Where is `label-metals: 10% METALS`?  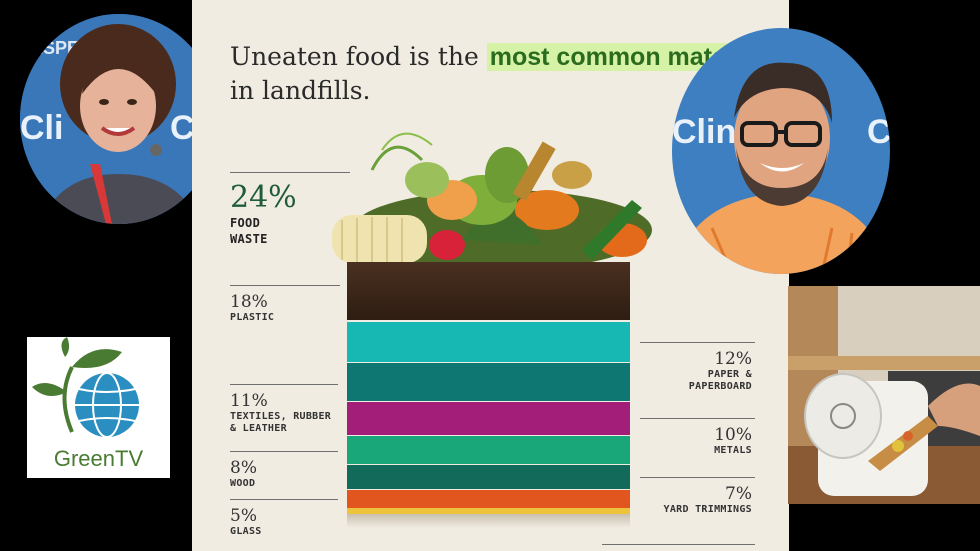
label-metals: 10% METALS is located at coordinates (696, 441).